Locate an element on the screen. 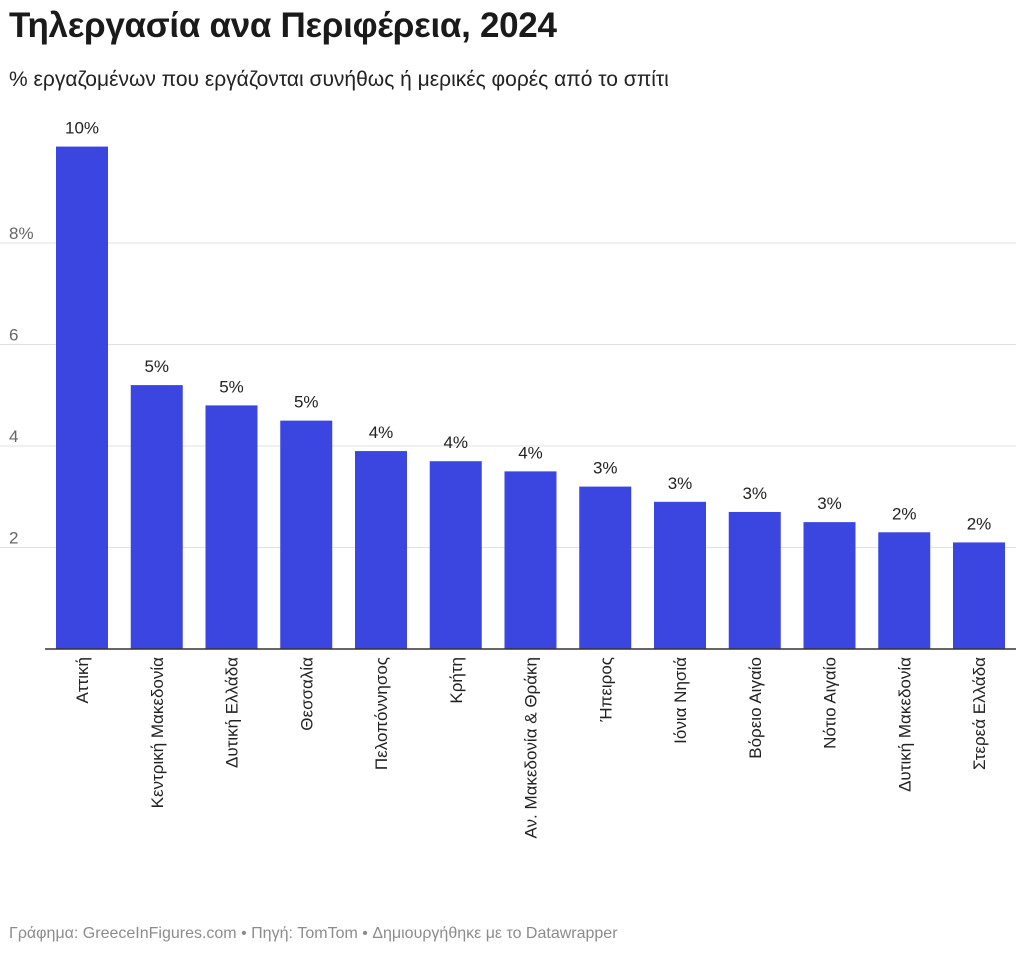 This screenshot has width=1024, height=955. category-label: Αττική is located at coordinates (82, 680).